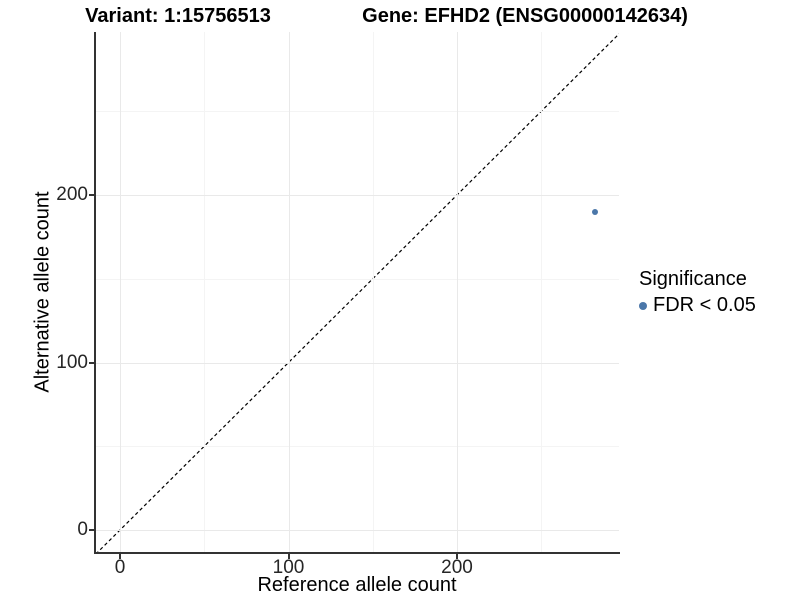  What do you see at coordinates (178, 16) in the screenshot?
I see `variant-title: Variant: 1:15756513` at bounding box center [178, 16].